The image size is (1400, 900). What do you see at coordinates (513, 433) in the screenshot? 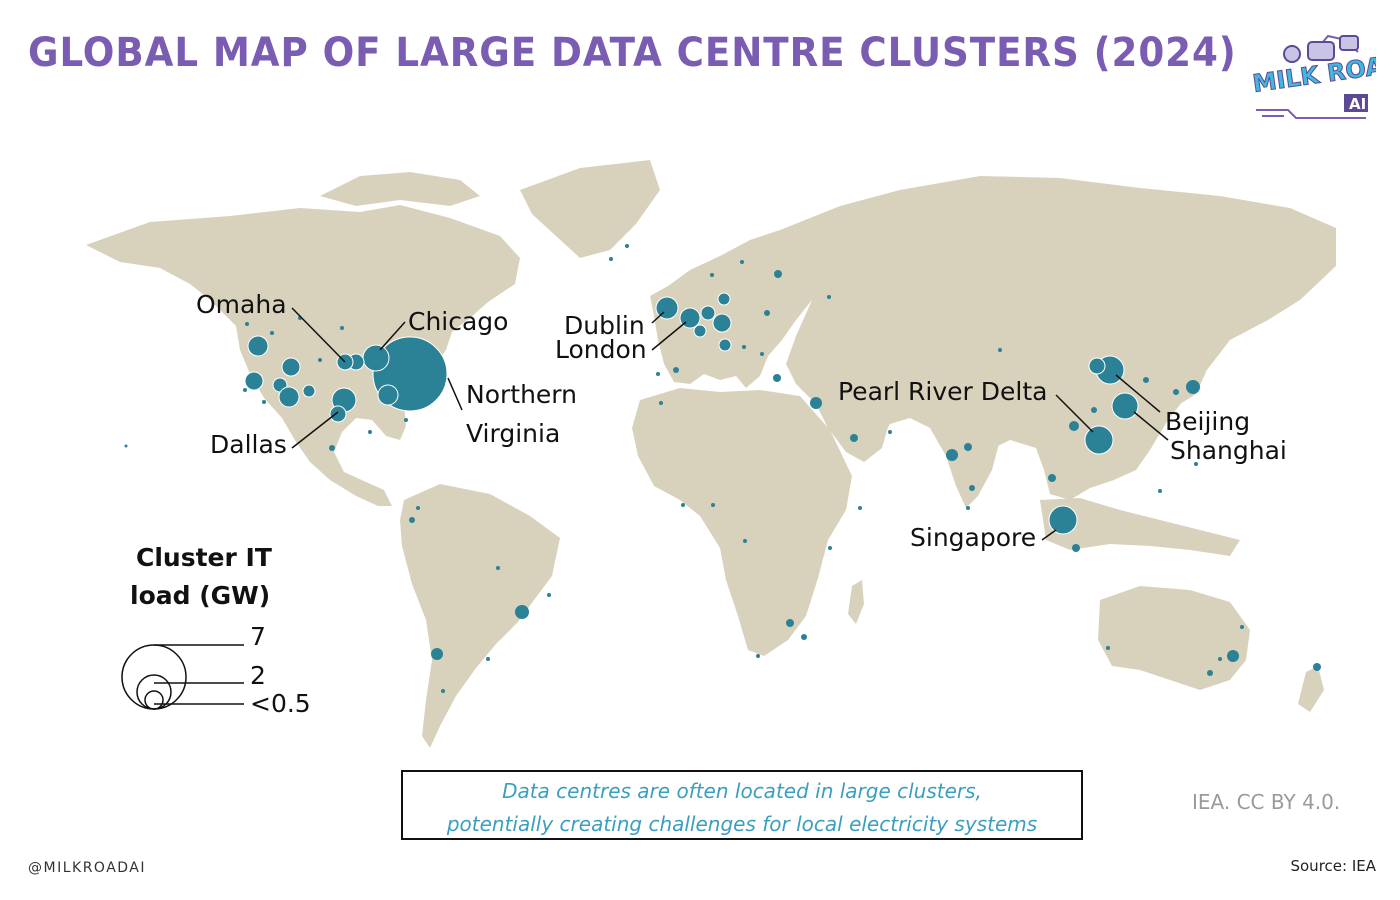
I see `label-northern-virginia-2: Virginia` at bounding box center [513, 433].